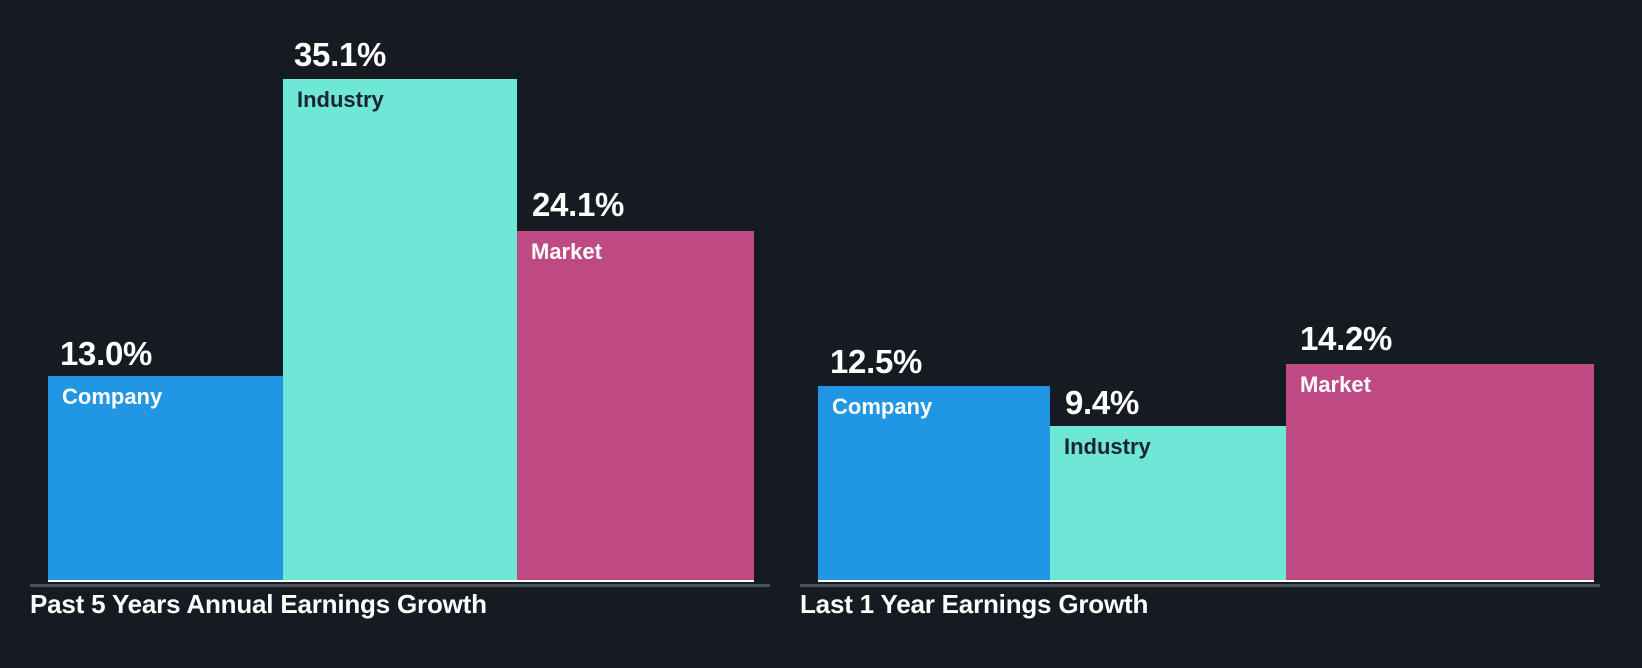 The height and width of the screenshot is (668, 1642). Describe the element at coordinates (258, 604) in the screenshot. I see `panel-title-past-5-years: Past 5 Years Annual Earnings Growth` at that location.